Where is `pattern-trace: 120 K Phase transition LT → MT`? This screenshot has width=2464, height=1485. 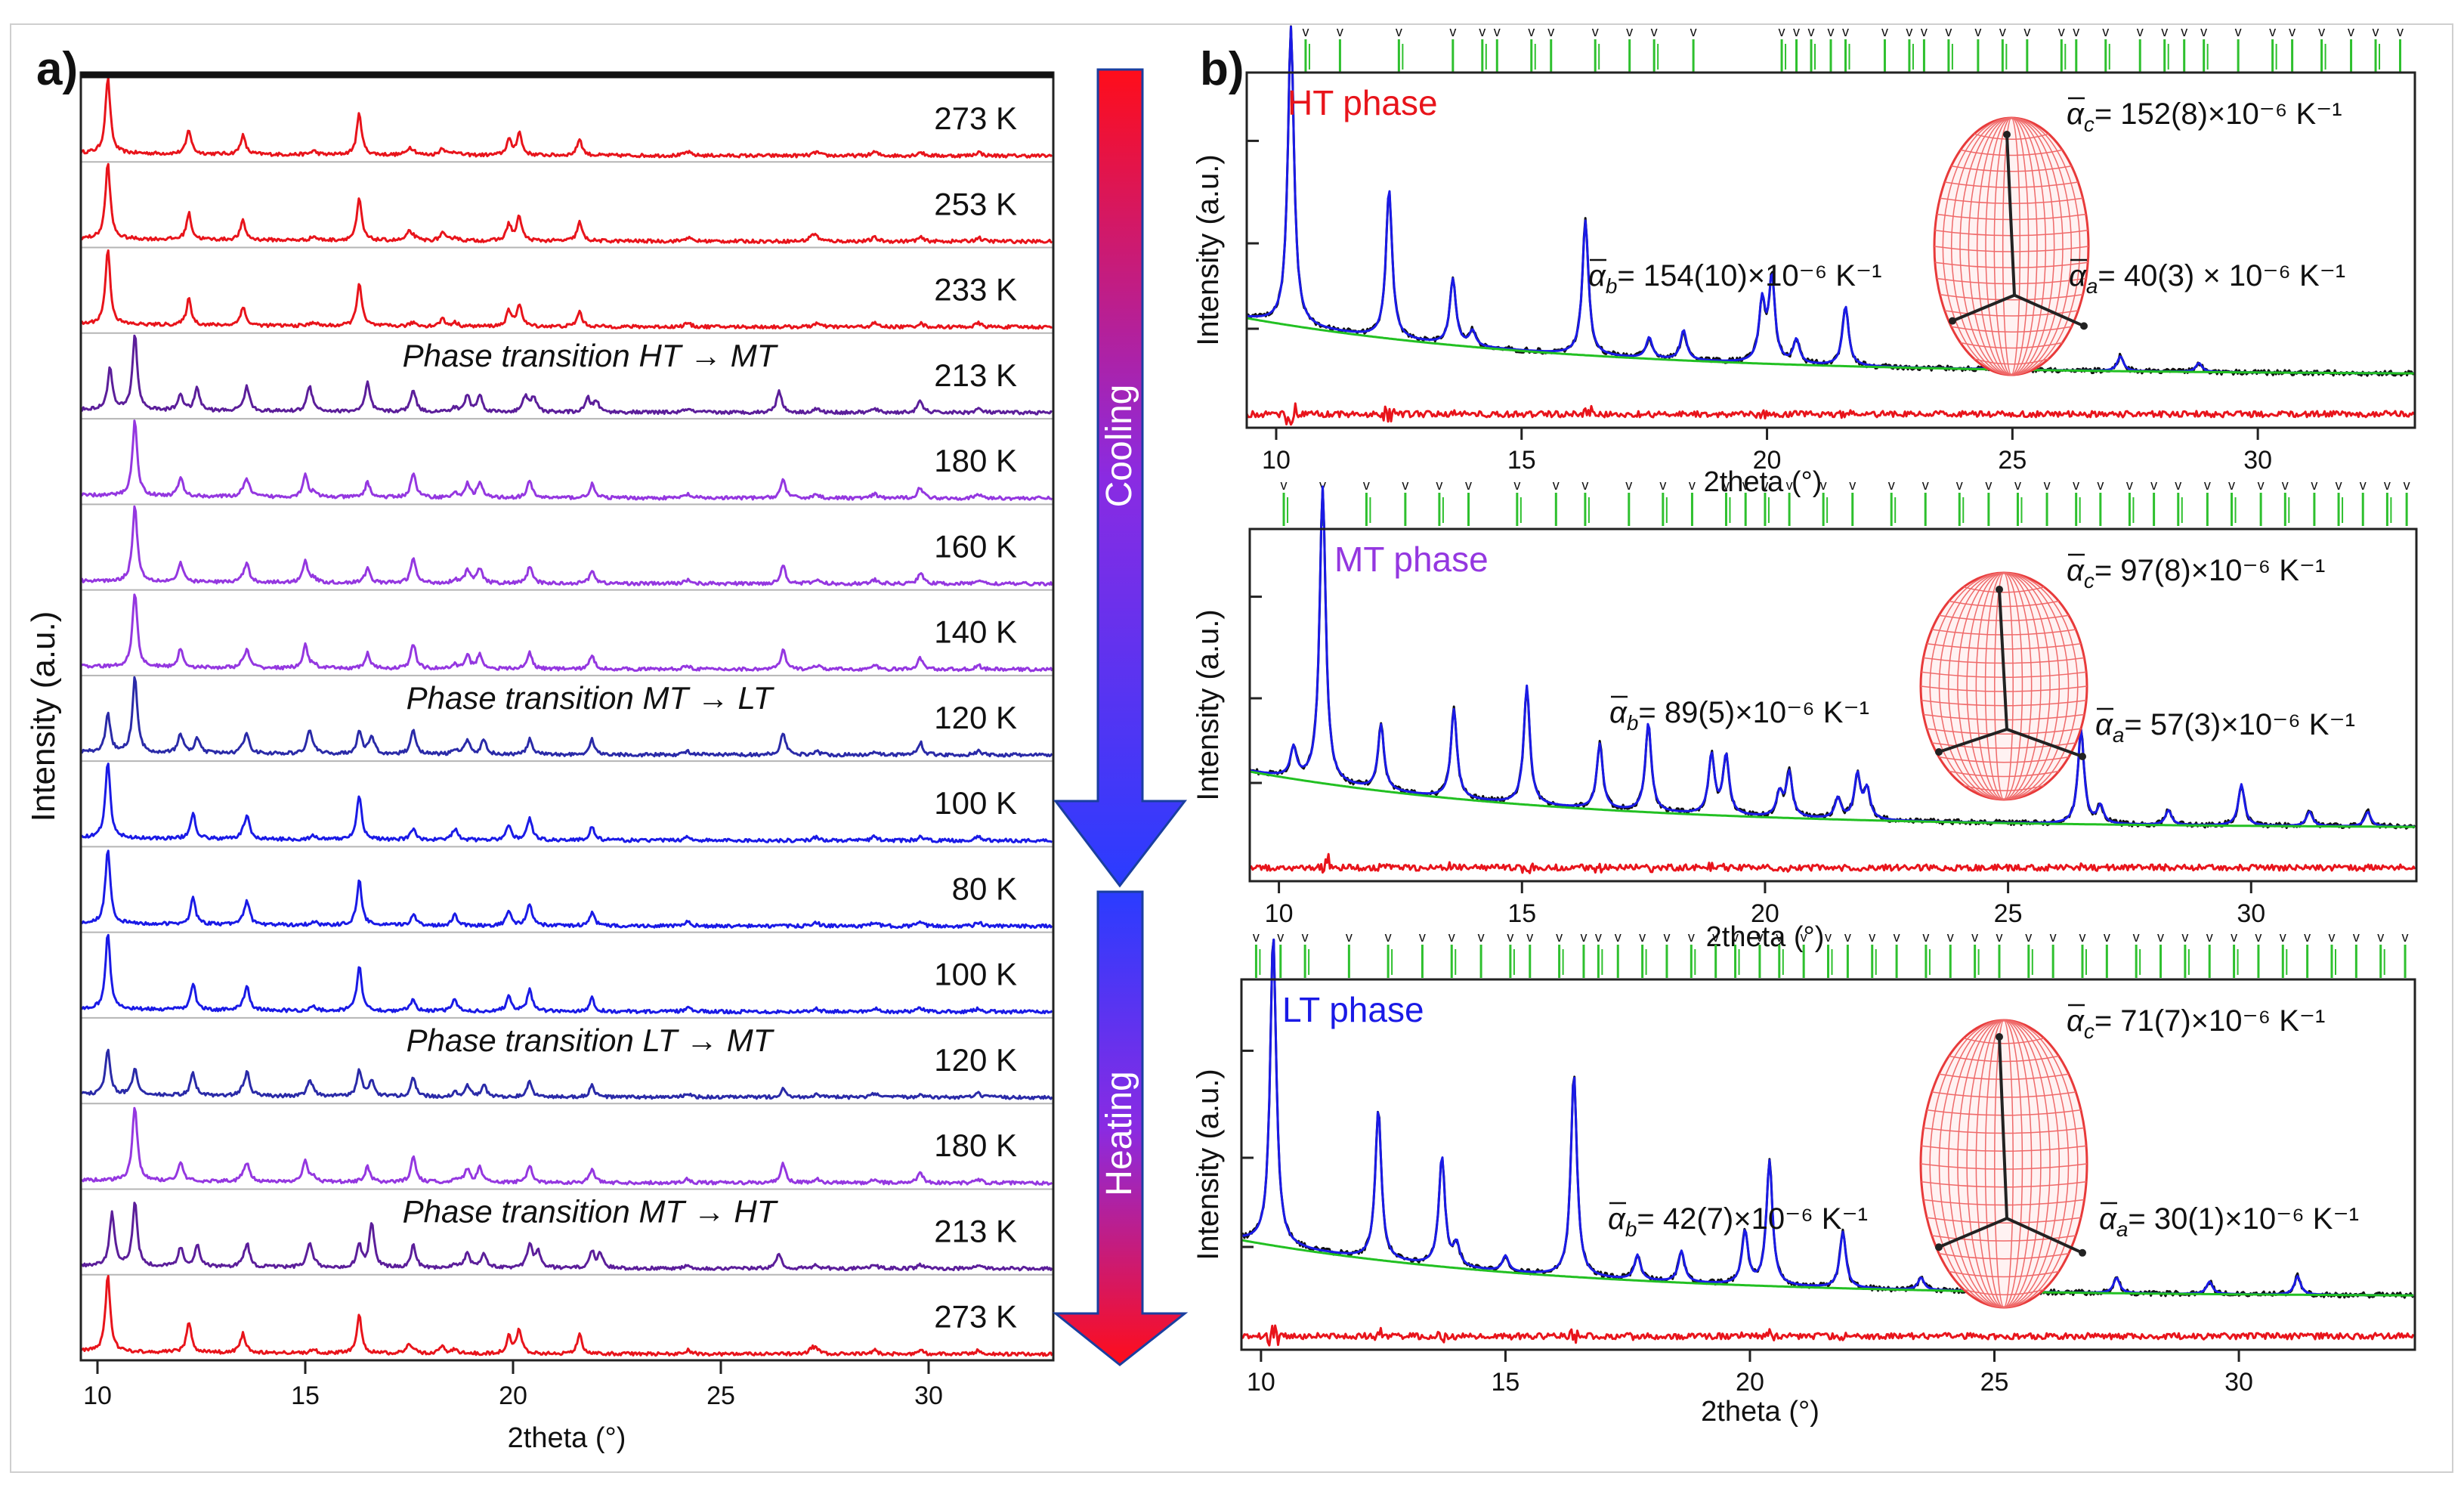 pattern-trace: 120 K Phase transition LT → MT is located at coordinates (566, 1058).